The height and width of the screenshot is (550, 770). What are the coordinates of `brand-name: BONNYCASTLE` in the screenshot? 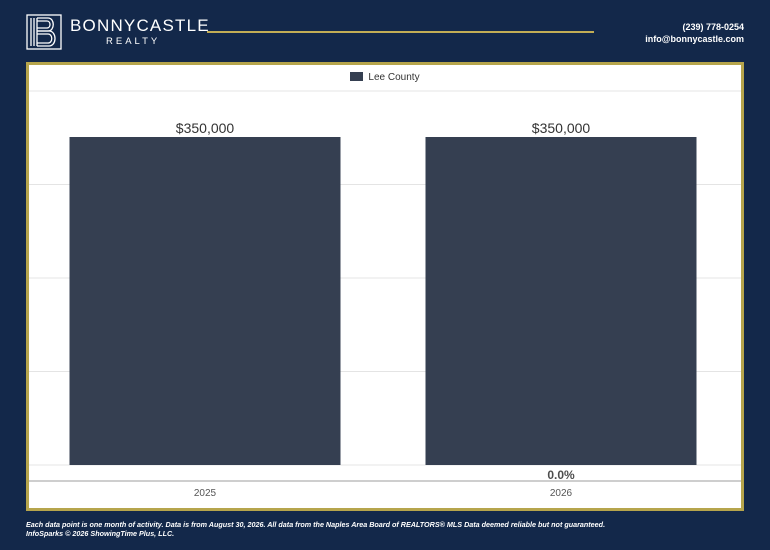 It's located at (140, 25).